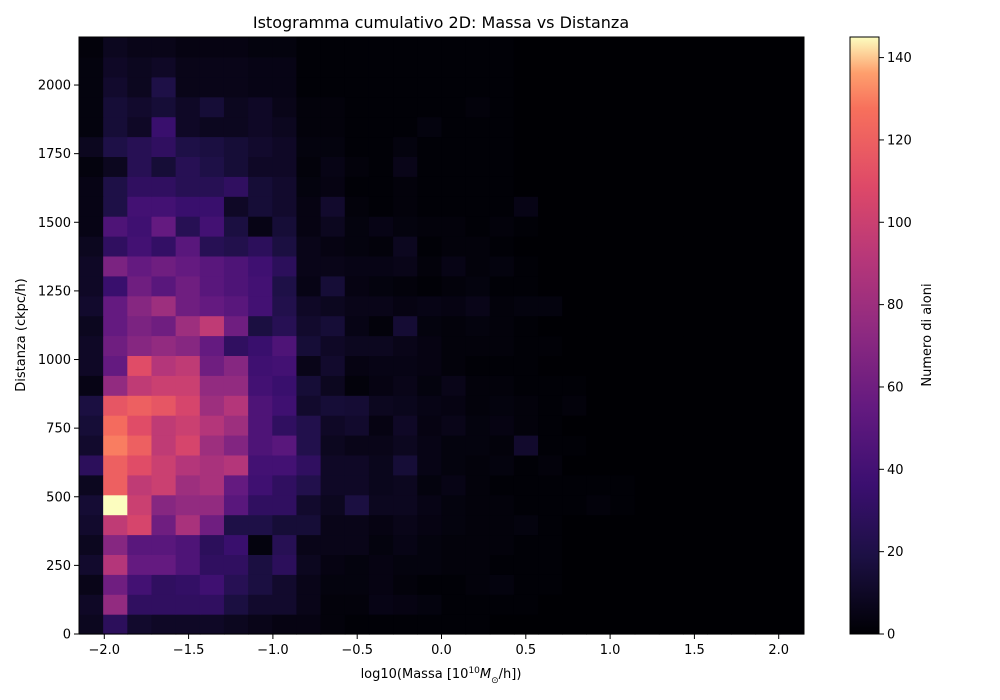 This screenshot has height=700, width=1000. Describe the element at coordinates (439, 646) in the screenshot. I see `x-axis-ticks: −2.0 −1.5 −1.0 −0.5 0.0 0.5 1.0 1.5 2.0` at that location.